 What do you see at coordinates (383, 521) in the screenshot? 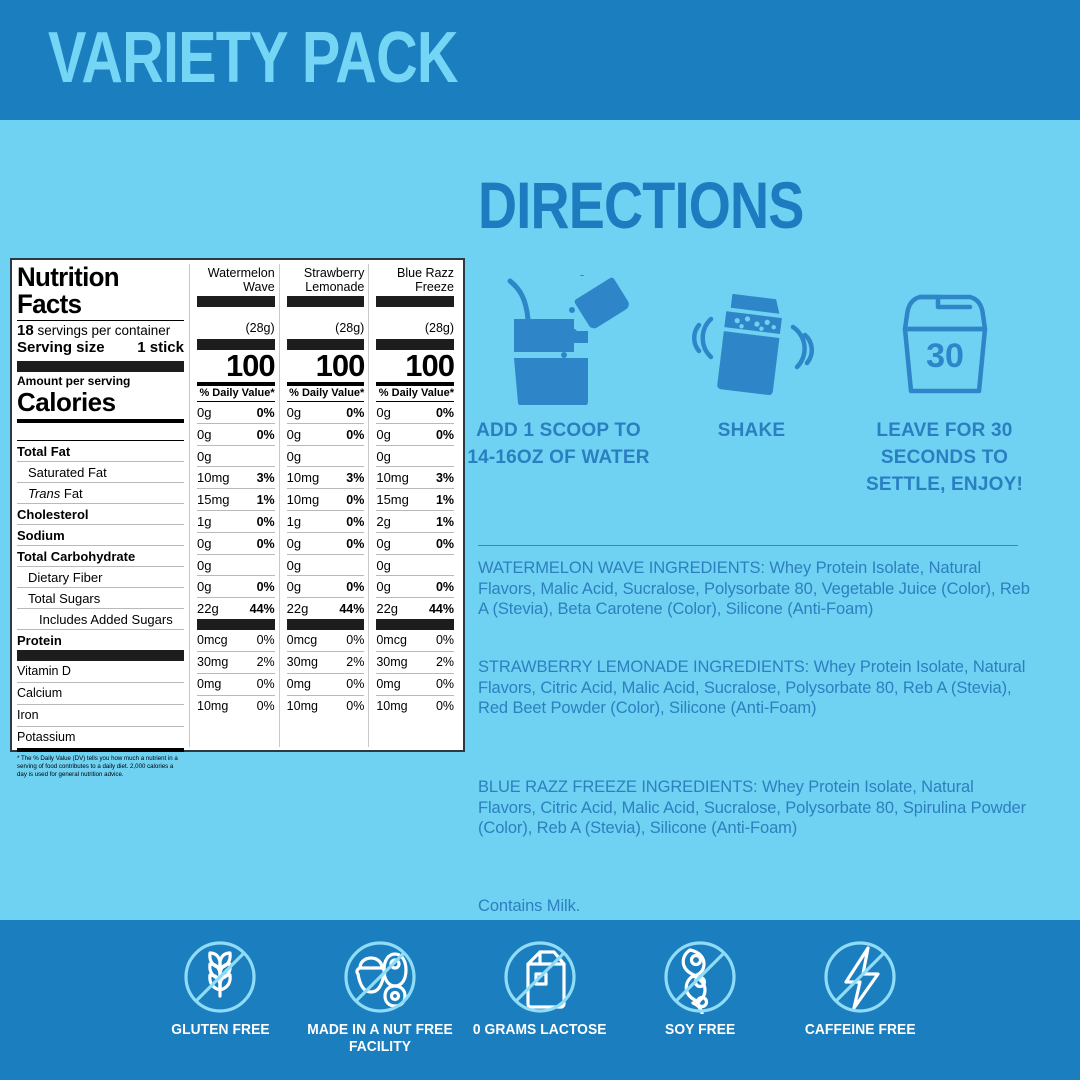
I see `nutrient-amount: 2g` at bounding box center [383, 521].